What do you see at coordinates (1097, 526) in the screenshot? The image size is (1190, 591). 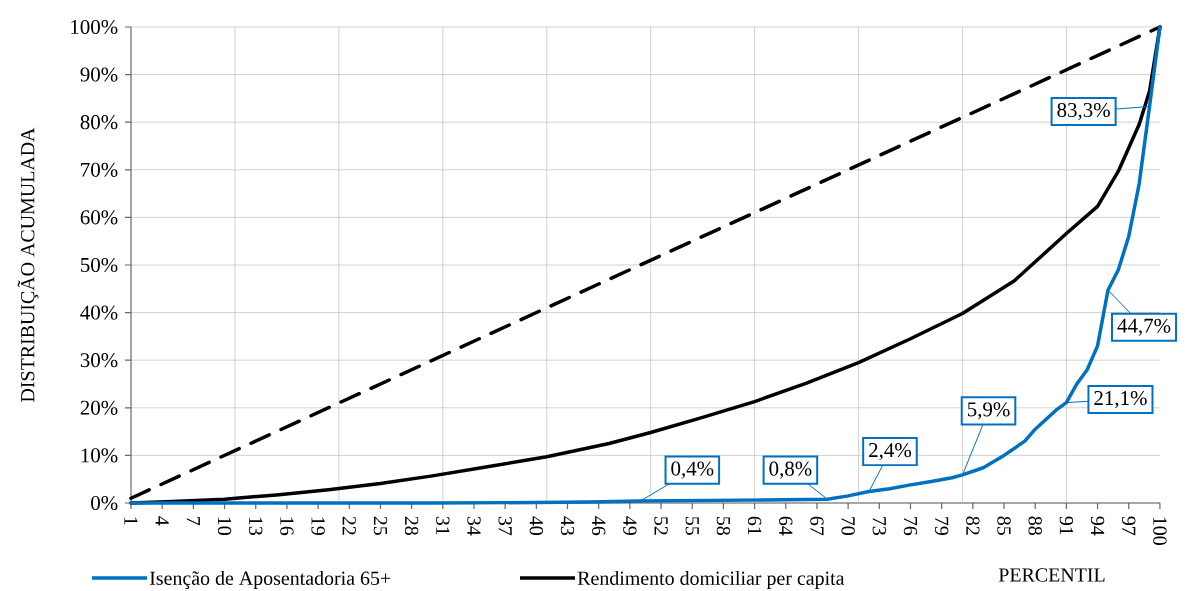 I see `x-tick-label: 94` at bounding box center [1097, 526].